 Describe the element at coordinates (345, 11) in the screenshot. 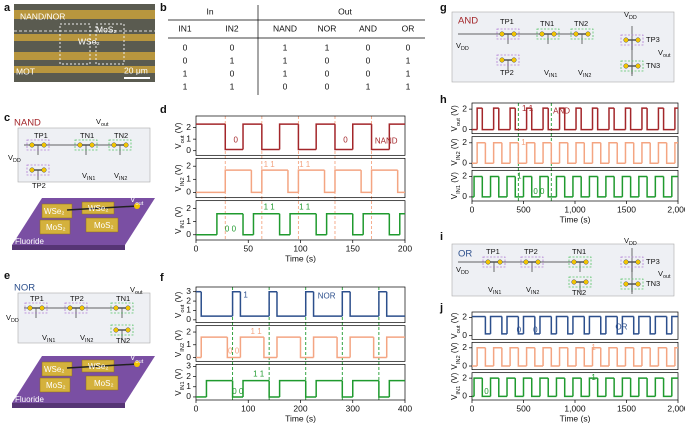

I see `table-group: Out` at that location.